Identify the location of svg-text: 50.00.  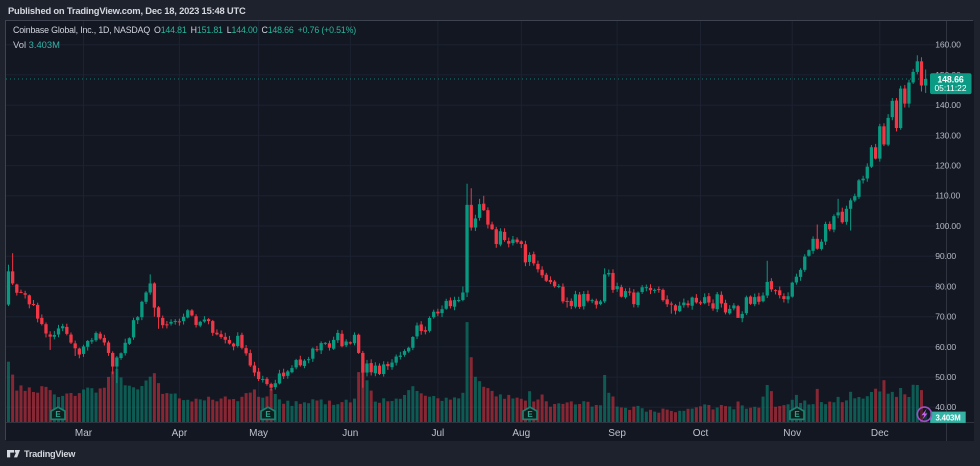
(945, 377).